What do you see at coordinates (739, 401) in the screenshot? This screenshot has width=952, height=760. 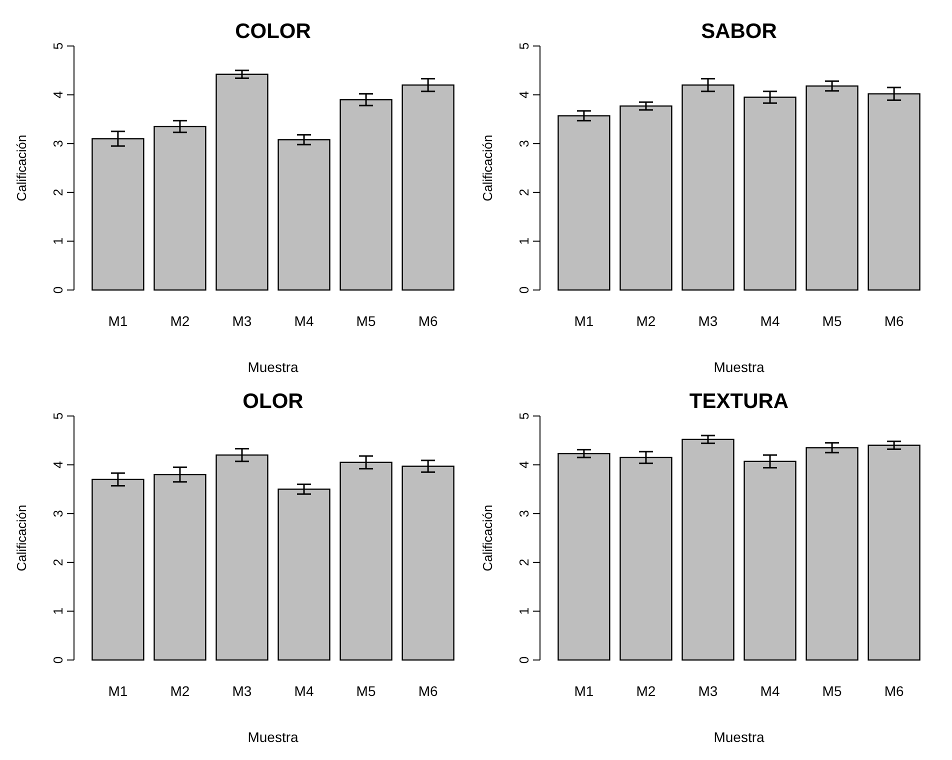 I see `chart-title: TEXTURA` at bounding box center [739, 401].